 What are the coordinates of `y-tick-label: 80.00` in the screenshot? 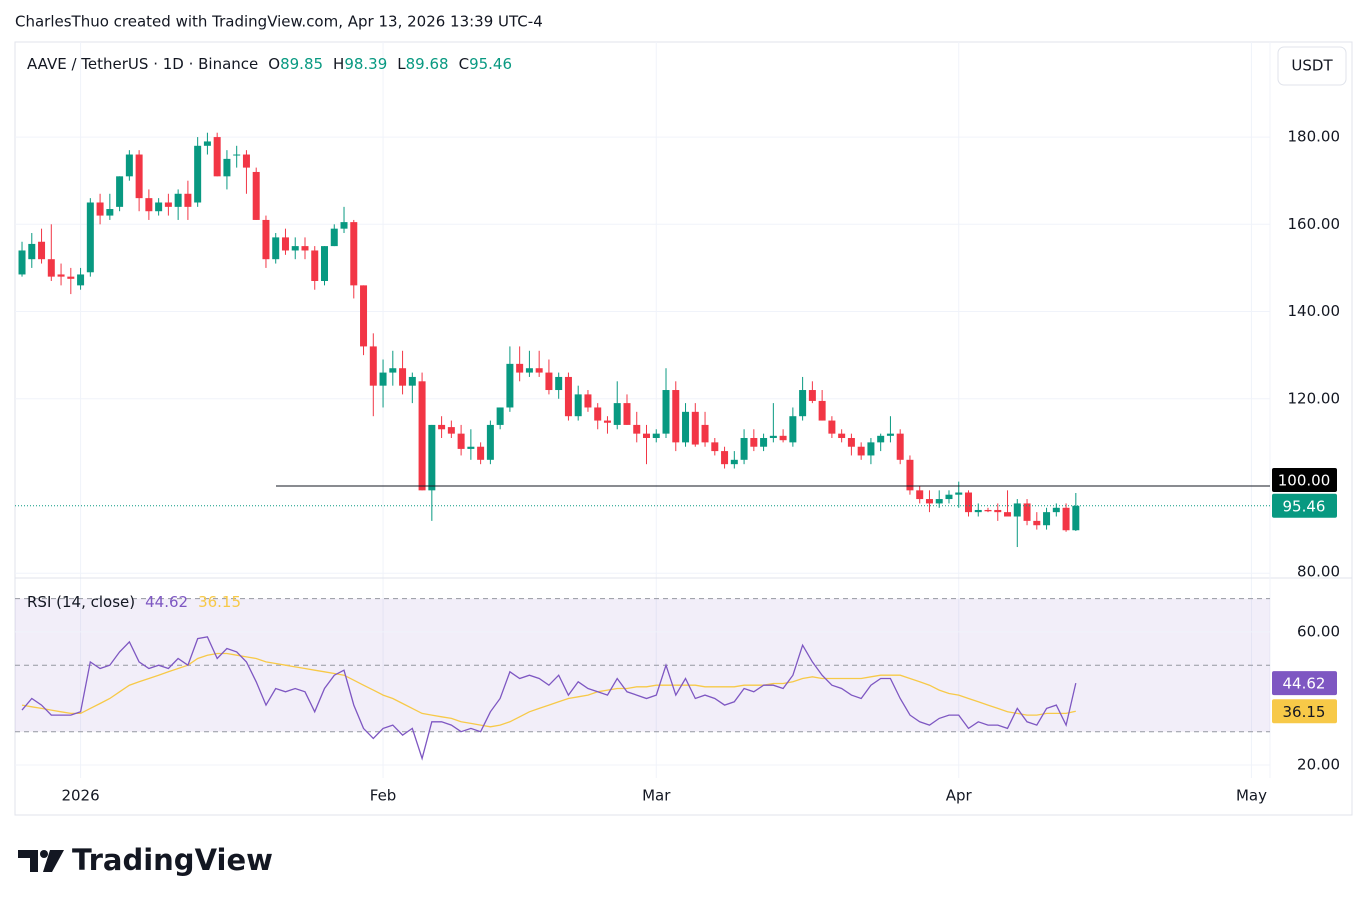 It's located at (1318, 572).